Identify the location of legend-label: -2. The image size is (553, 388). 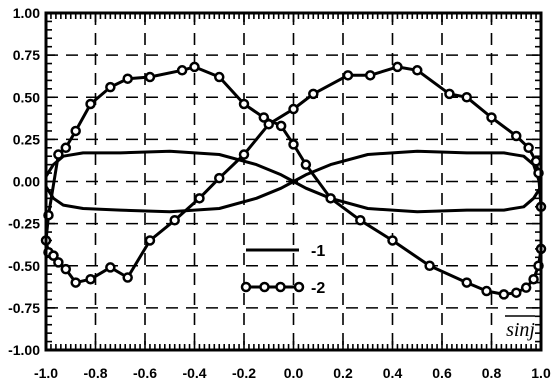
(318, 288).